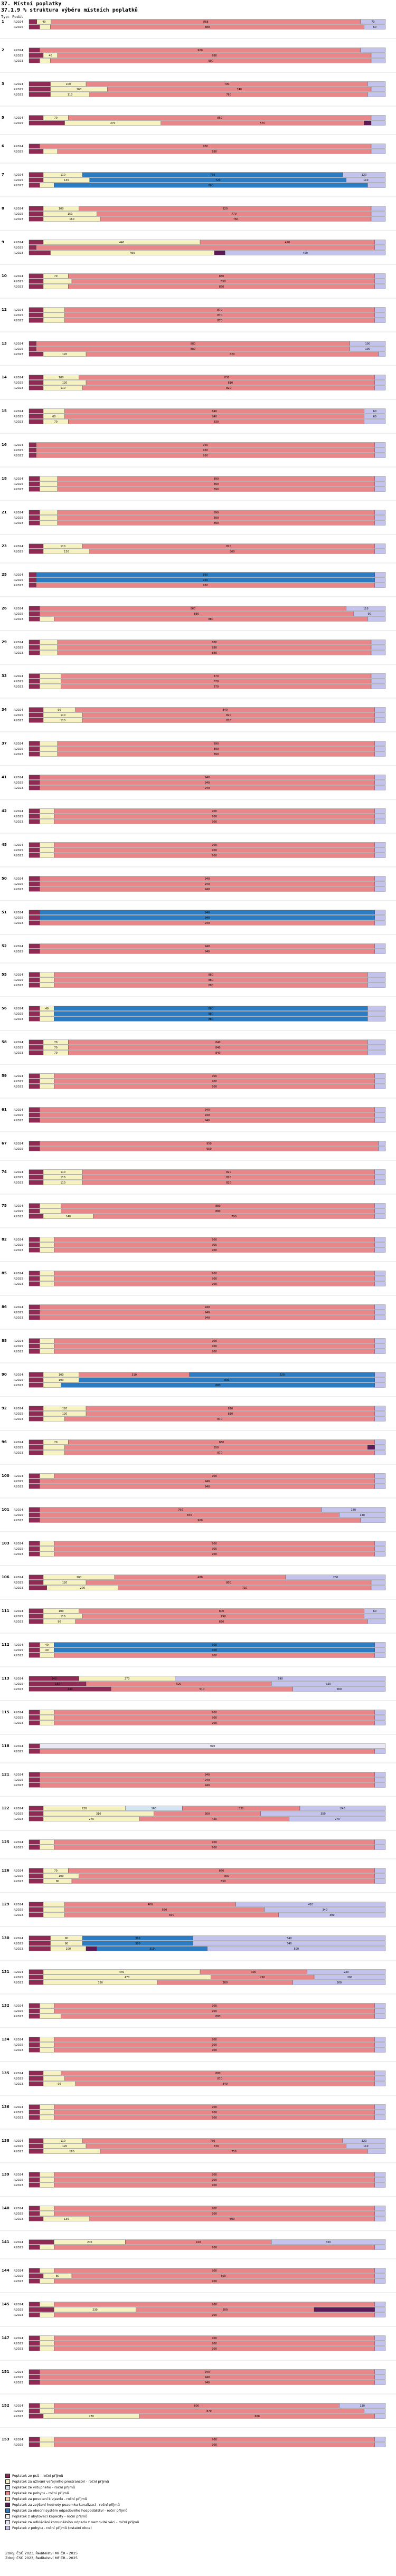 This screenshot has width=396, height=2576. Describe the element at coordinates (5, 743) in the screenshot. I see `group-label: 37` at that location.